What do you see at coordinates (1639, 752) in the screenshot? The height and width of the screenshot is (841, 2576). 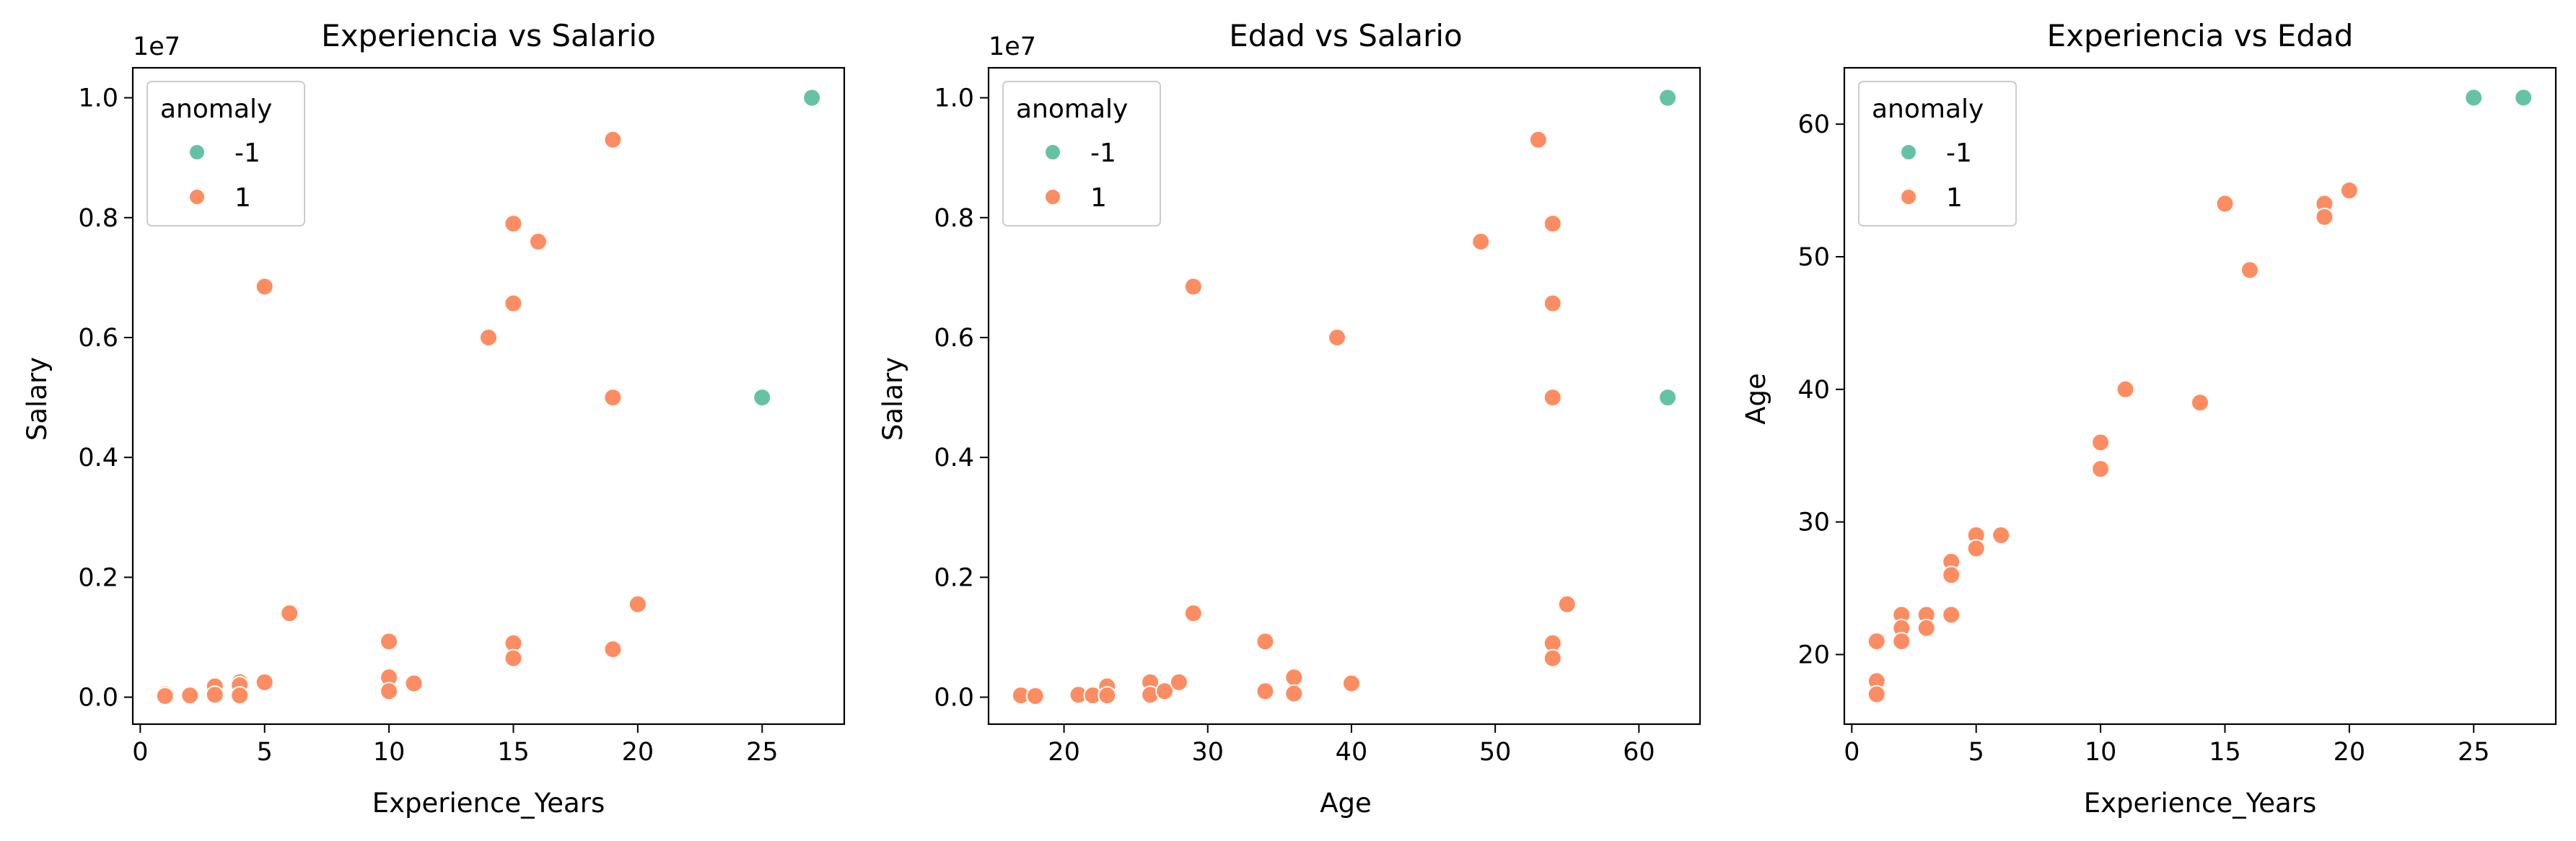 I see `x-tick-label: 60` at bounding box center [1639, 752].